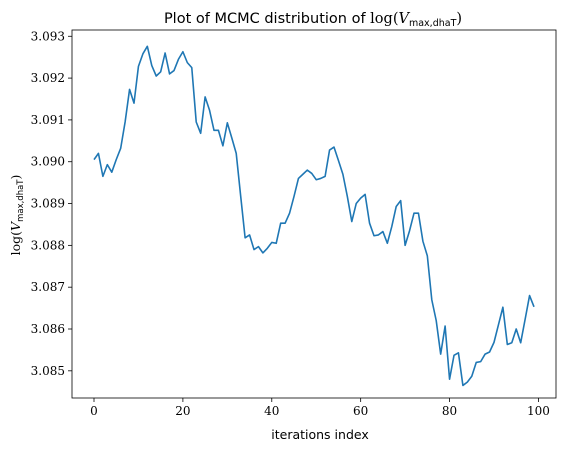 The width and height of the screenshot is (577, 450). What do you see at coordinates (48, 36) in the screenshot?
I see `y-tick-label: 3.093` at bounding box center [48, 36].